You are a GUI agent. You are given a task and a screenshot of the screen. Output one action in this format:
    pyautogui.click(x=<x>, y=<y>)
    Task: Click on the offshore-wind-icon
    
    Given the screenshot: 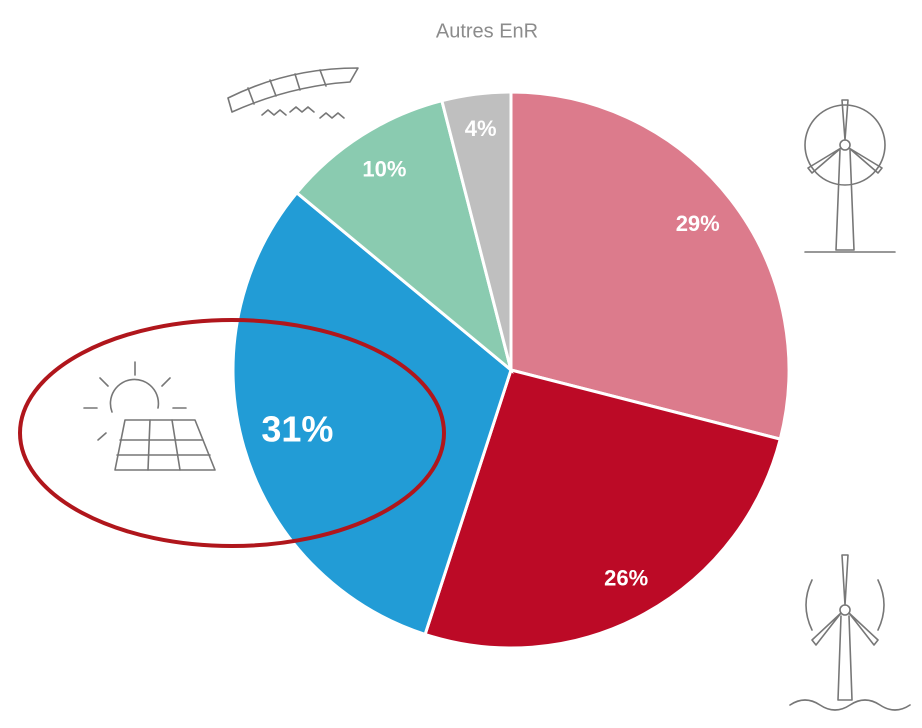 What is the action you would take?
    pyautogui.click(x=850, y=632)
    